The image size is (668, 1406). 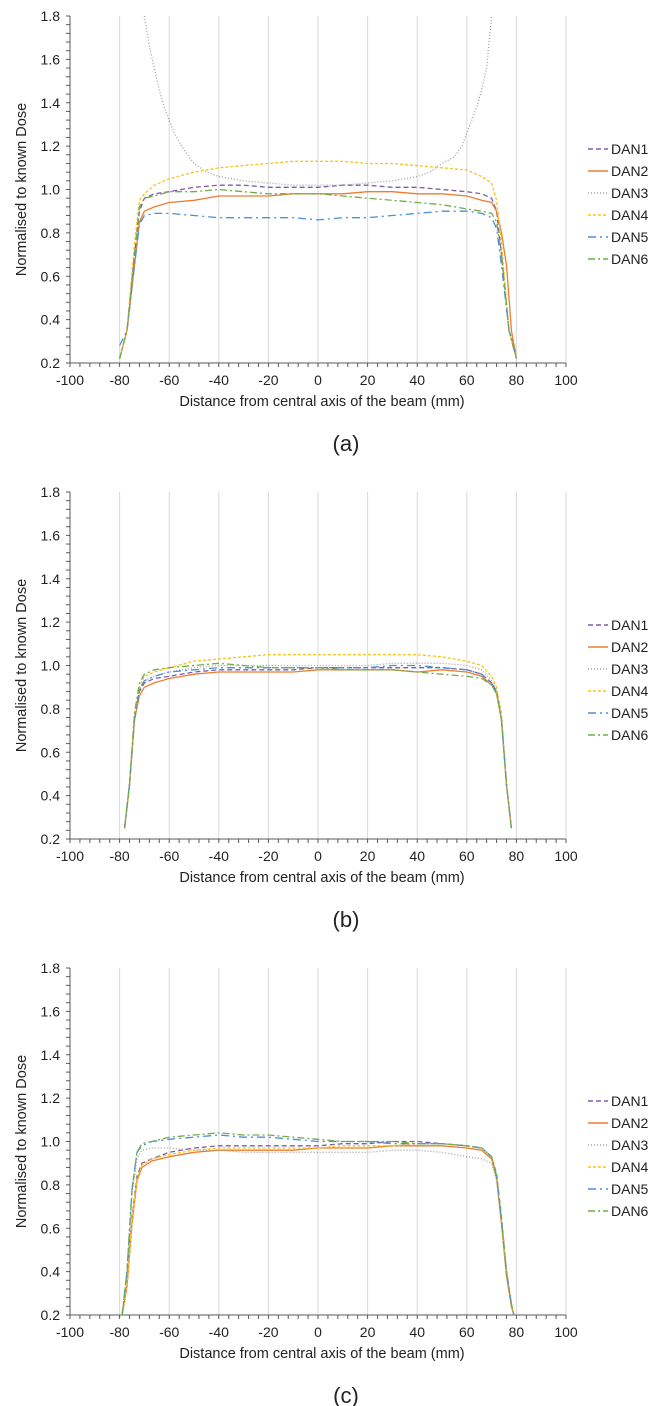 I want to click on panel-caption: (b), so click(x=346, y=919).